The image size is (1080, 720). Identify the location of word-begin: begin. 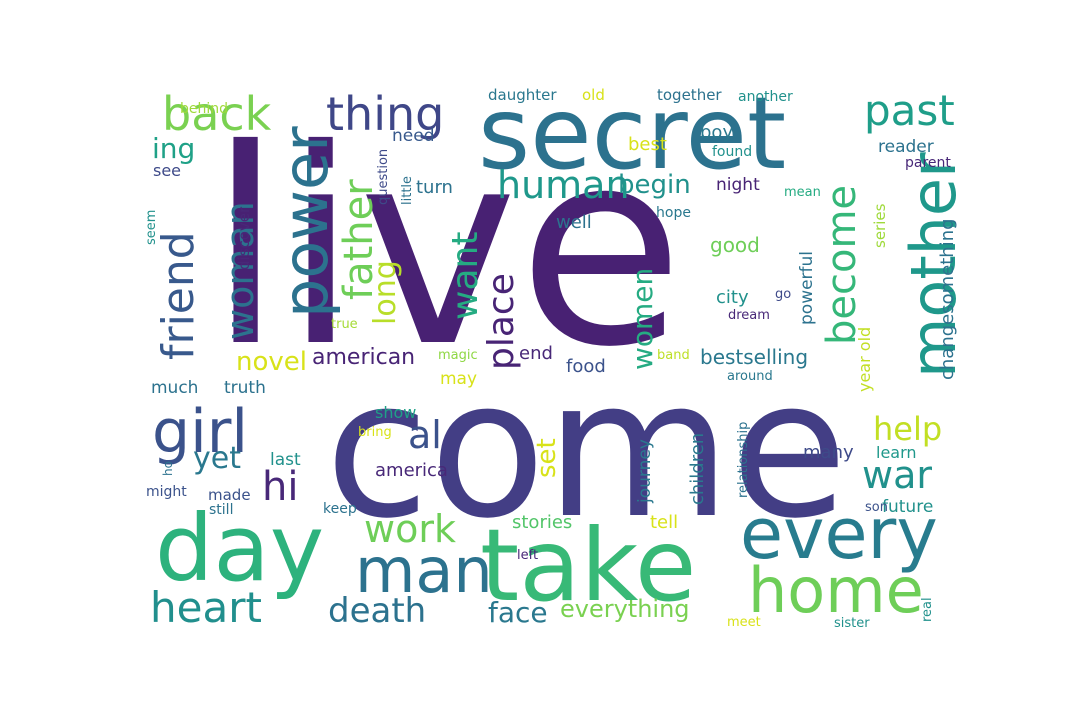
(654, 185).